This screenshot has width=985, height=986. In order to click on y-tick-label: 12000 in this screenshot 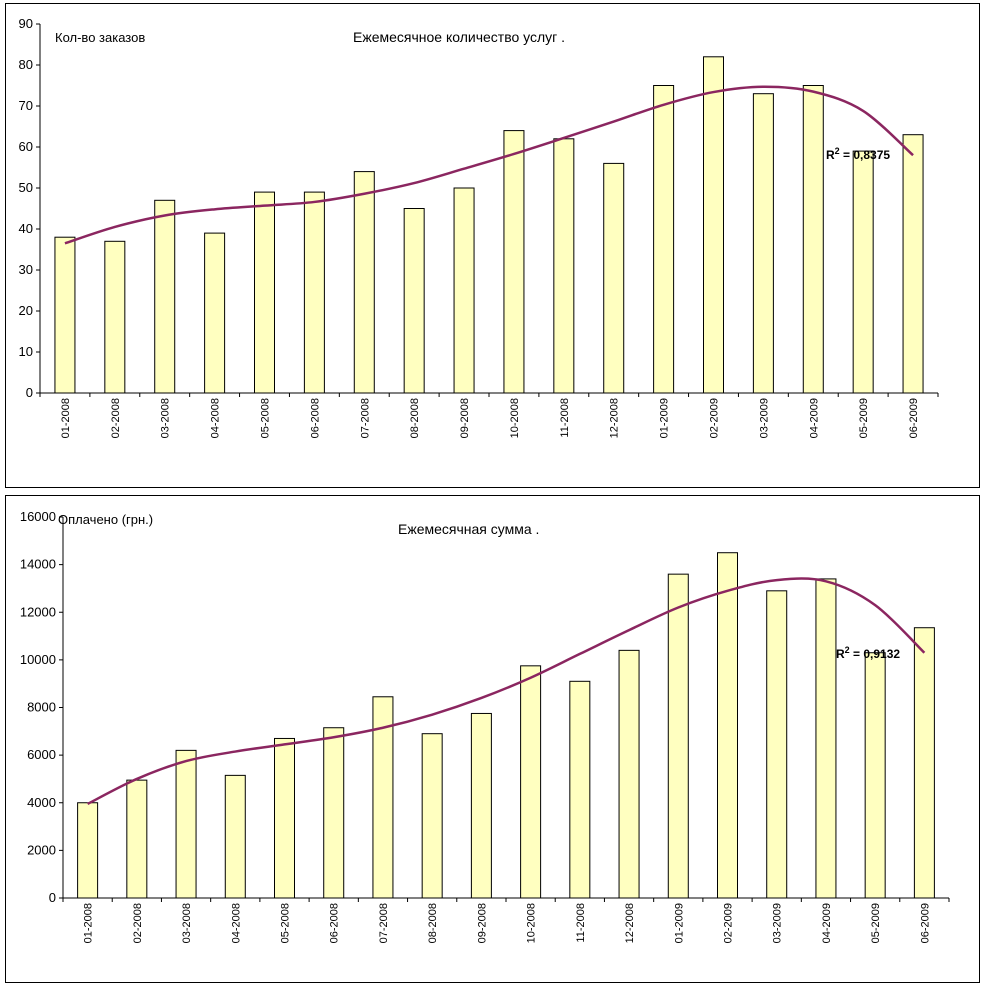, I will do `click(38, 611)`.